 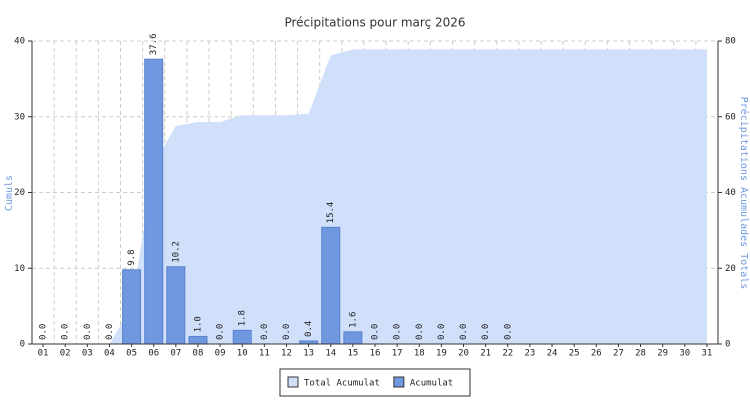 I want to click on x-tick-label: 27, so click(x=618, y=354).